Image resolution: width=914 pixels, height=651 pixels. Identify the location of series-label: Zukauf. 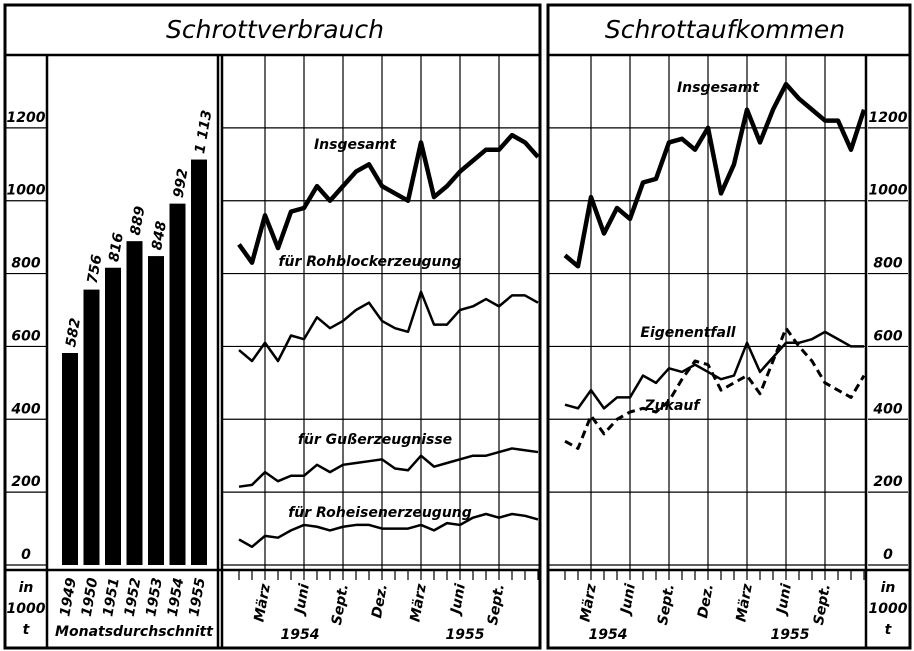
(673, 406).